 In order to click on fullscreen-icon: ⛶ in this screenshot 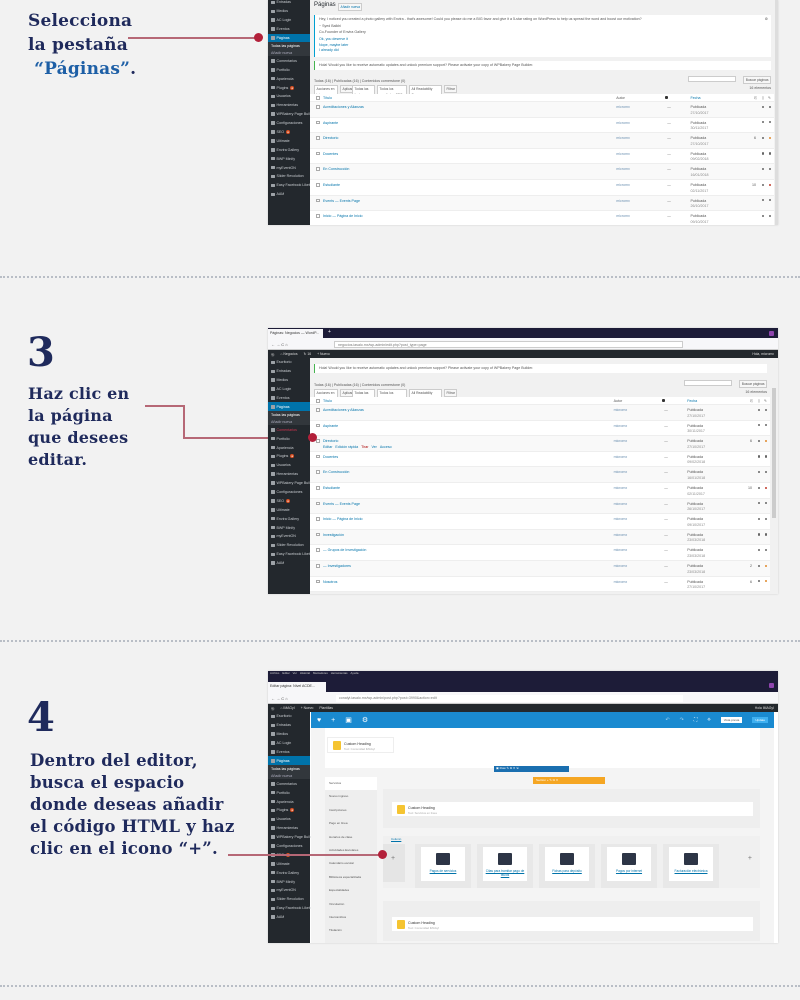, I will do `click(695, 720)`.